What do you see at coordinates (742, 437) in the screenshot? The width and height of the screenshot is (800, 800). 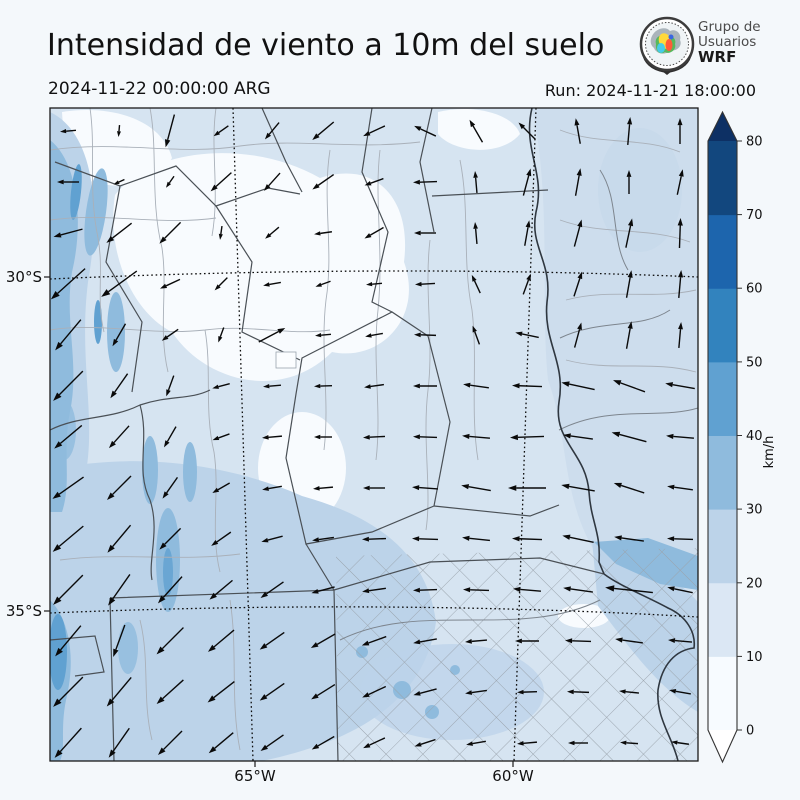 I see `colorbar: 0 10 20 30 40 50 60 70 80 km/h` at bounding box center [742, 437].